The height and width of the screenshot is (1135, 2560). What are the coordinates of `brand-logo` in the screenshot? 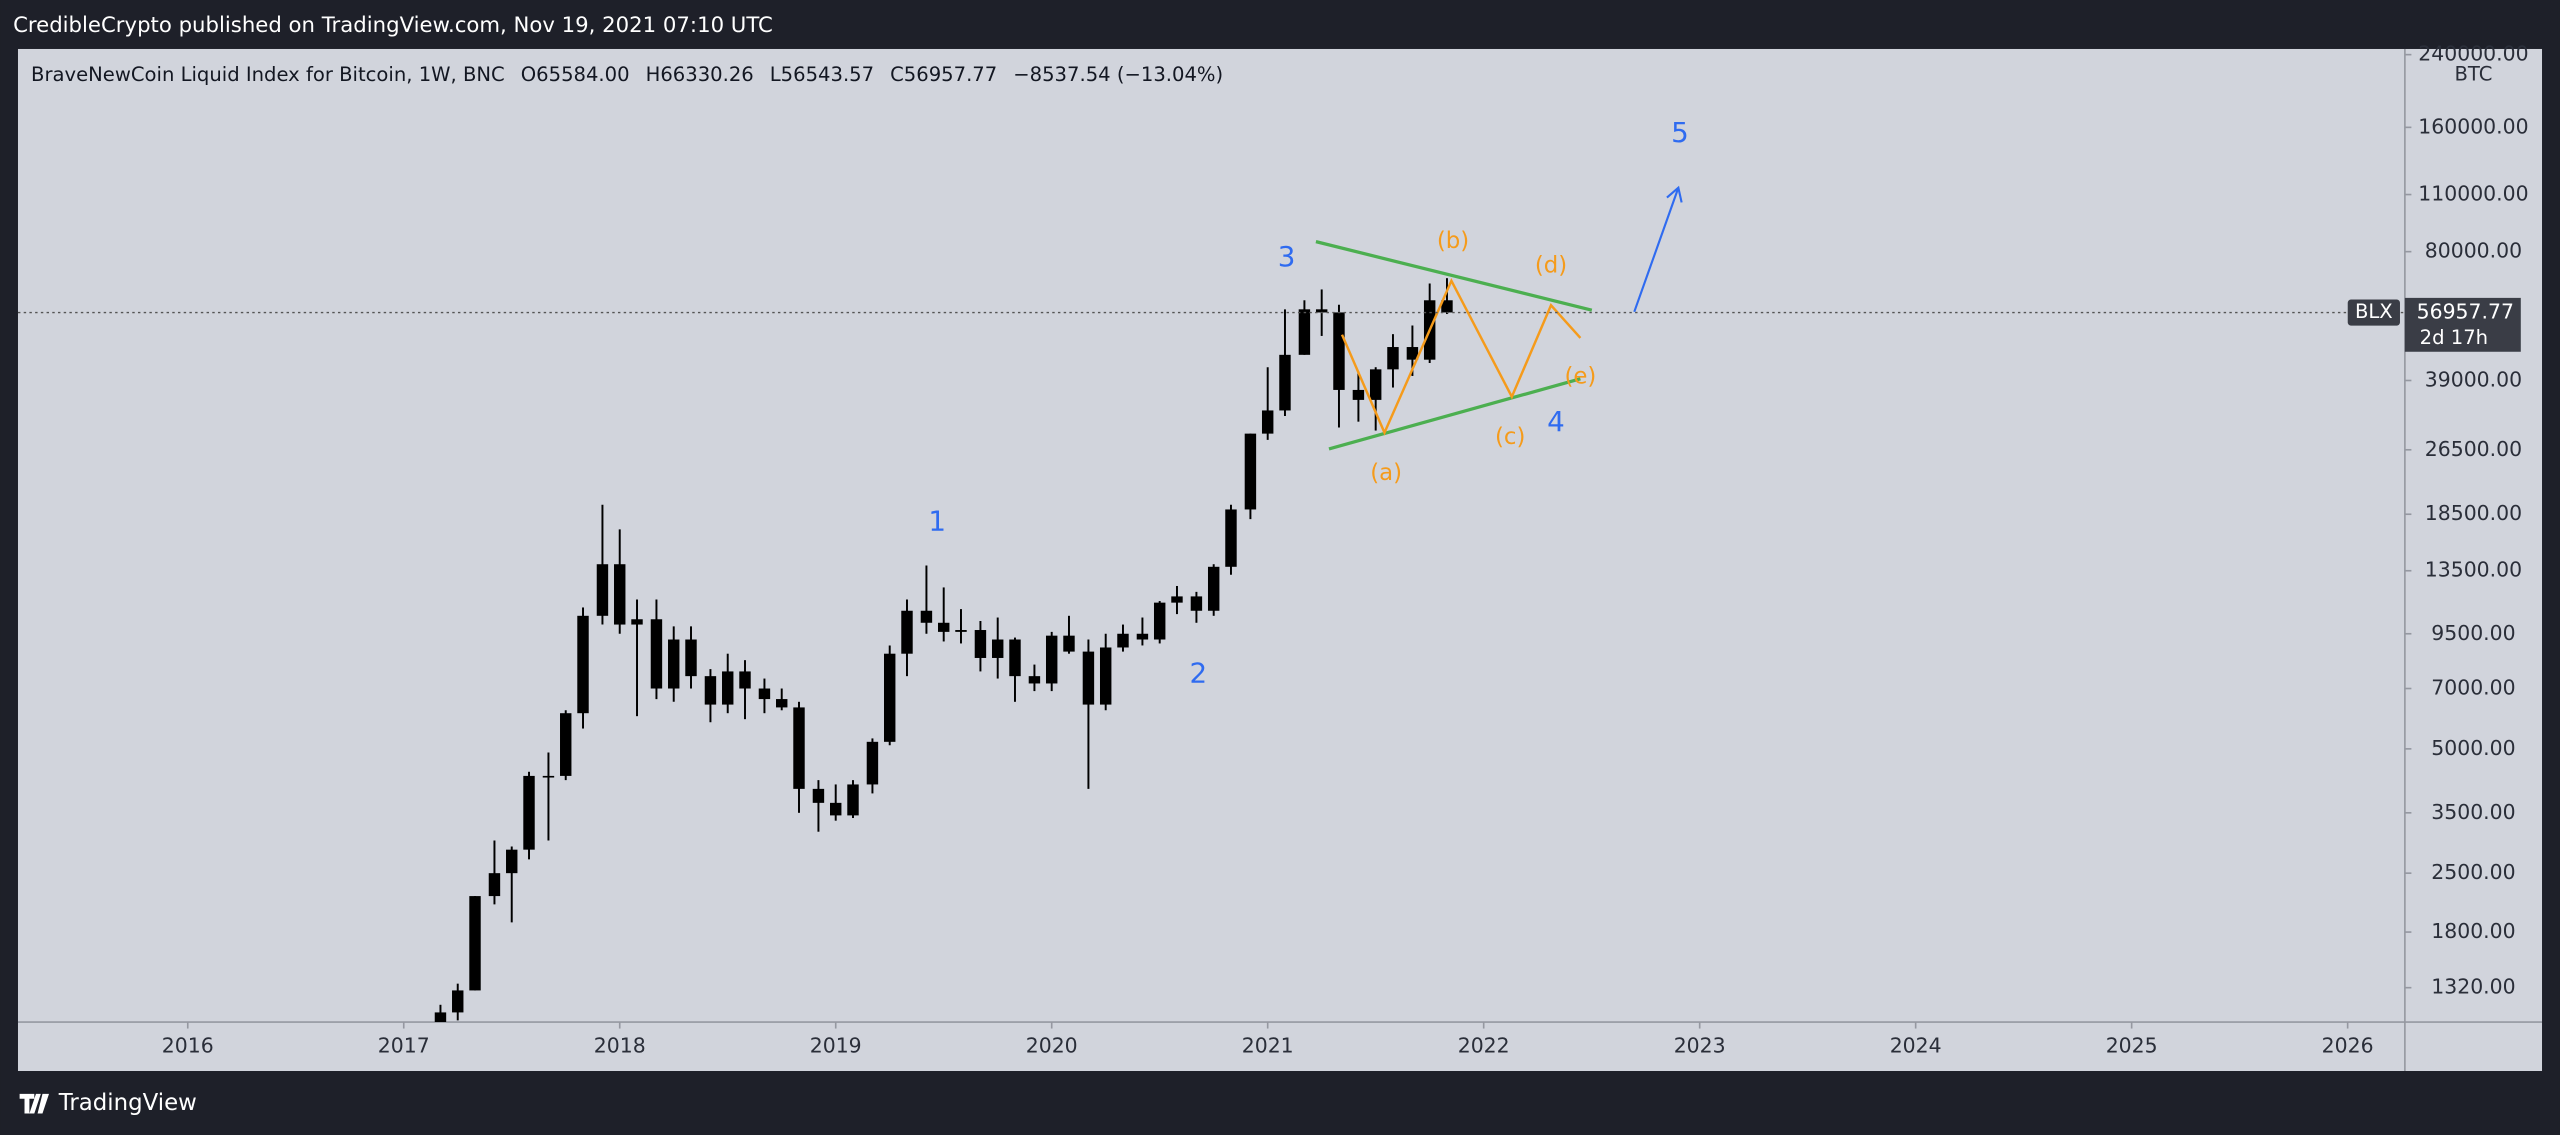 It's located at (34, 1103).